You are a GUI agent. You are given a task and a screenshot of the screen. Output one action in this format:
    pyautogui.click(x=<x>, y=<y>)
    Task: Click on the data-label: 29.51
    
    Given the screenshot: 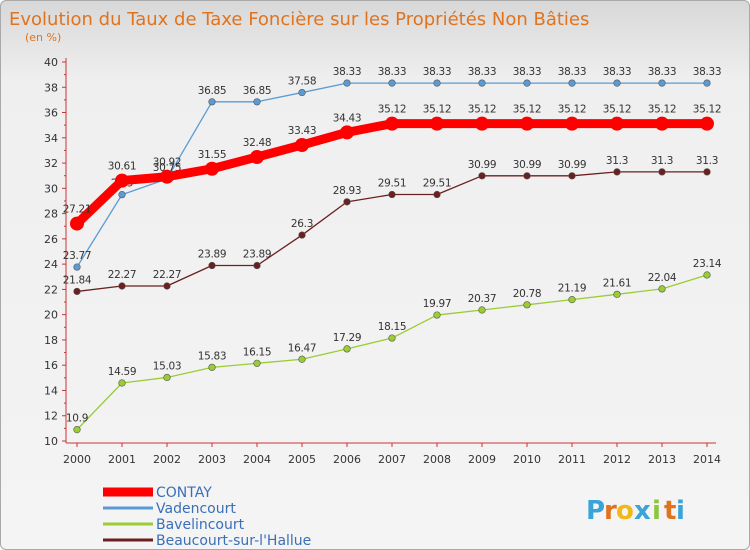 What is the action you would take?
    pyautogui.click(x=437, y=184)
    